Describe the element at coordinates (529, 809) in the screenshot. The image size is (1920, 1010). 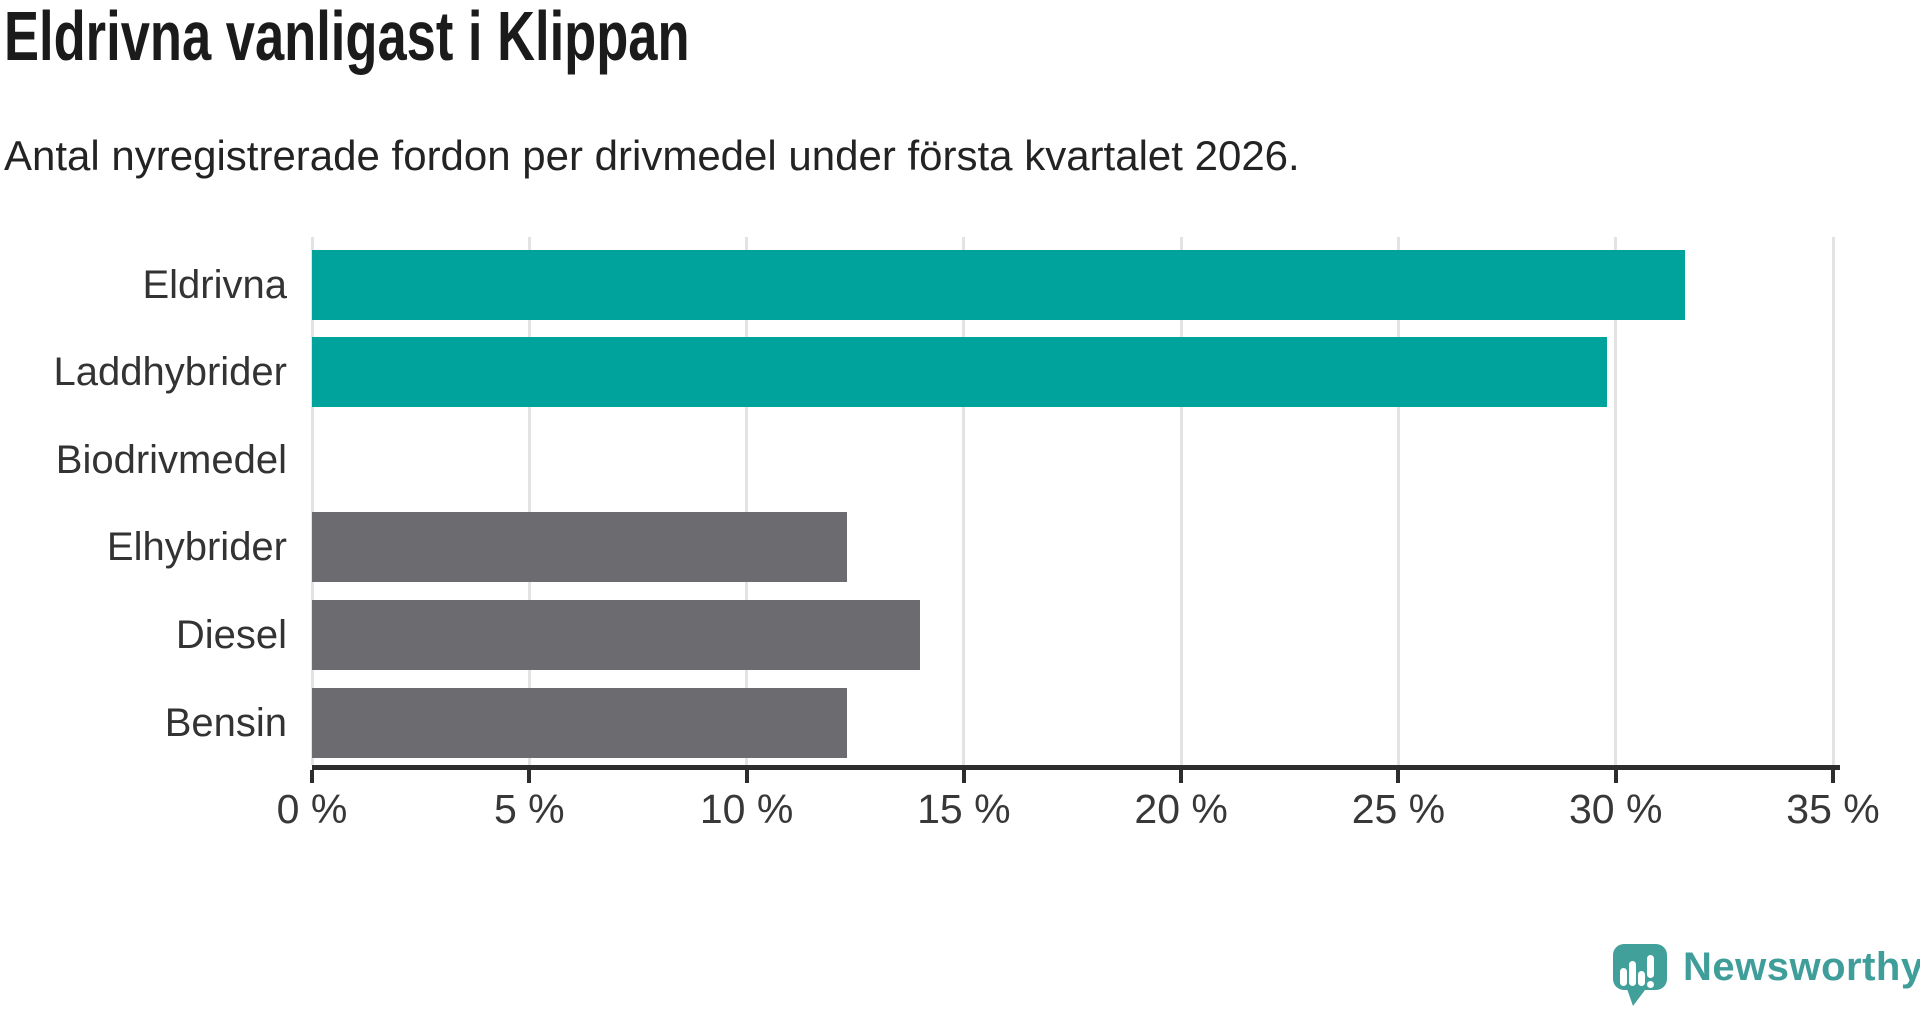
I see `x-tick-label-5: 5 %` at that location.